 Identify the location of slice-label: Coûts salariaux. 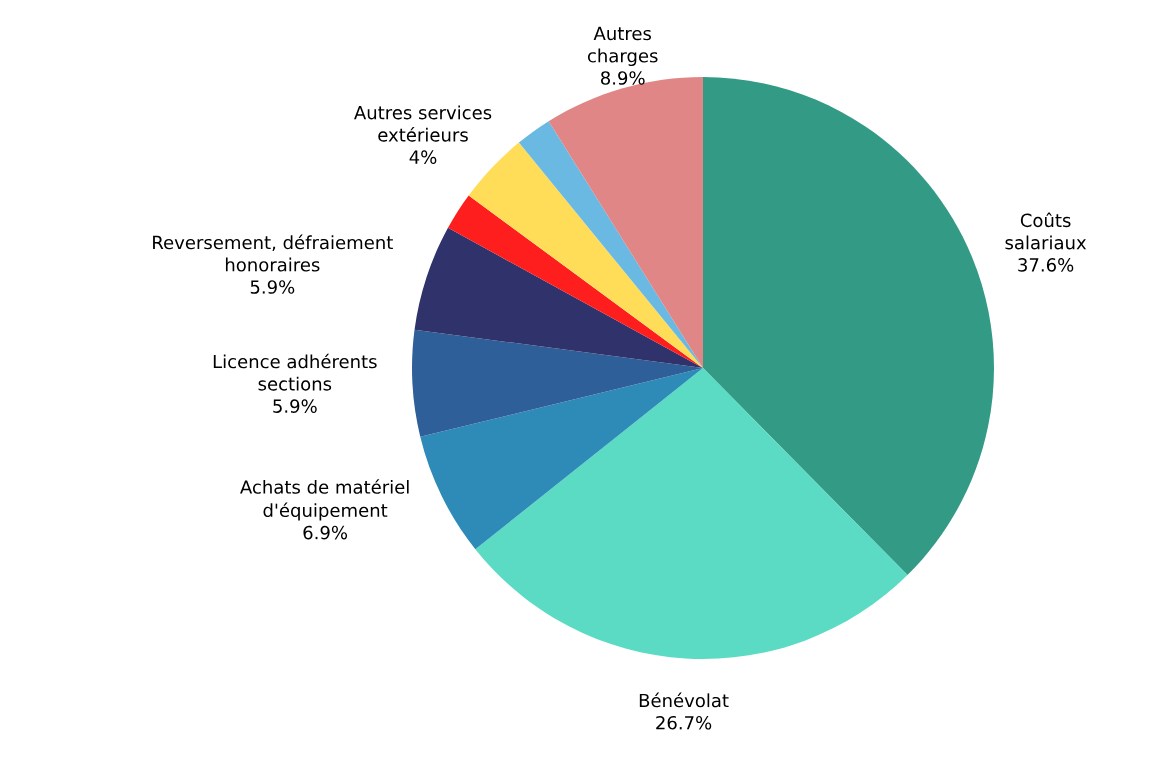
(1046, 231).